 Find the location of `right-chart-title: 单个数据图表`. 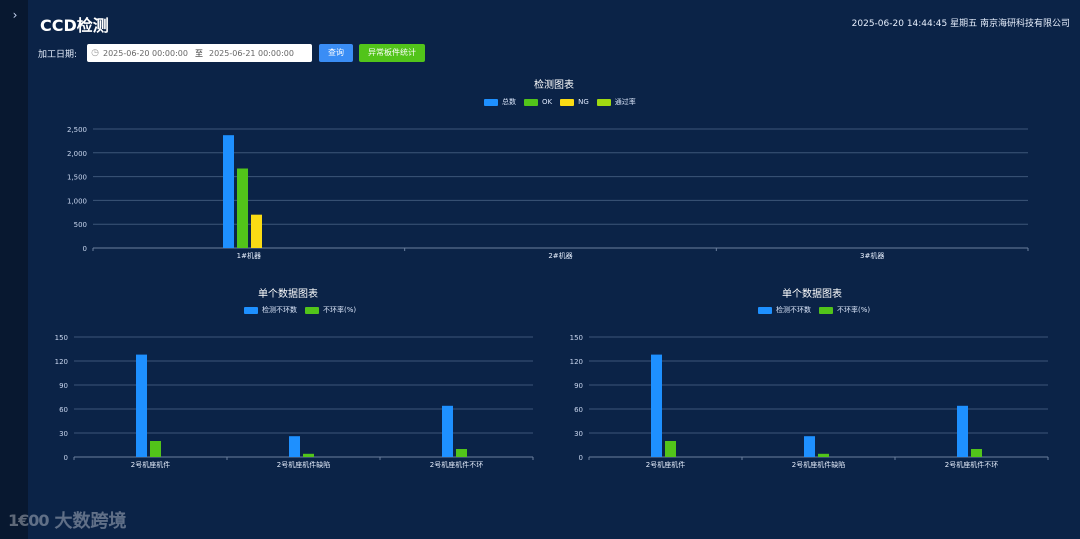

right-chart-title: 单个数据图表 is located at coordinates (812, 294).